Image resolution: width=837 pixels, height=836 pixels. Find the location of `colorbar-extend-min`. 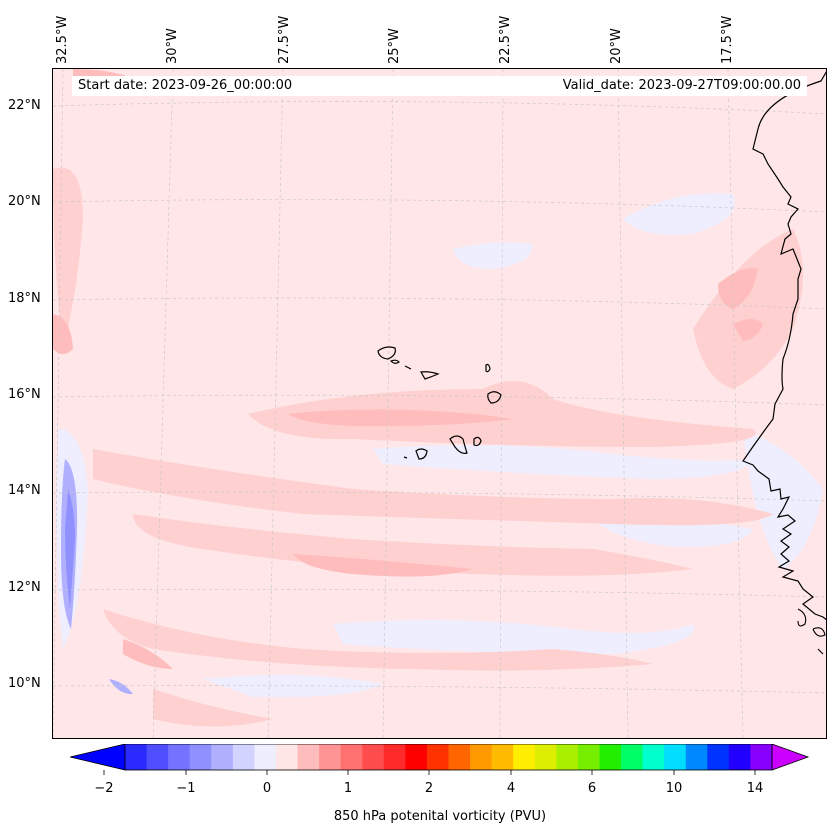

colorbar-extend-min is located at coordinates (98, 757).